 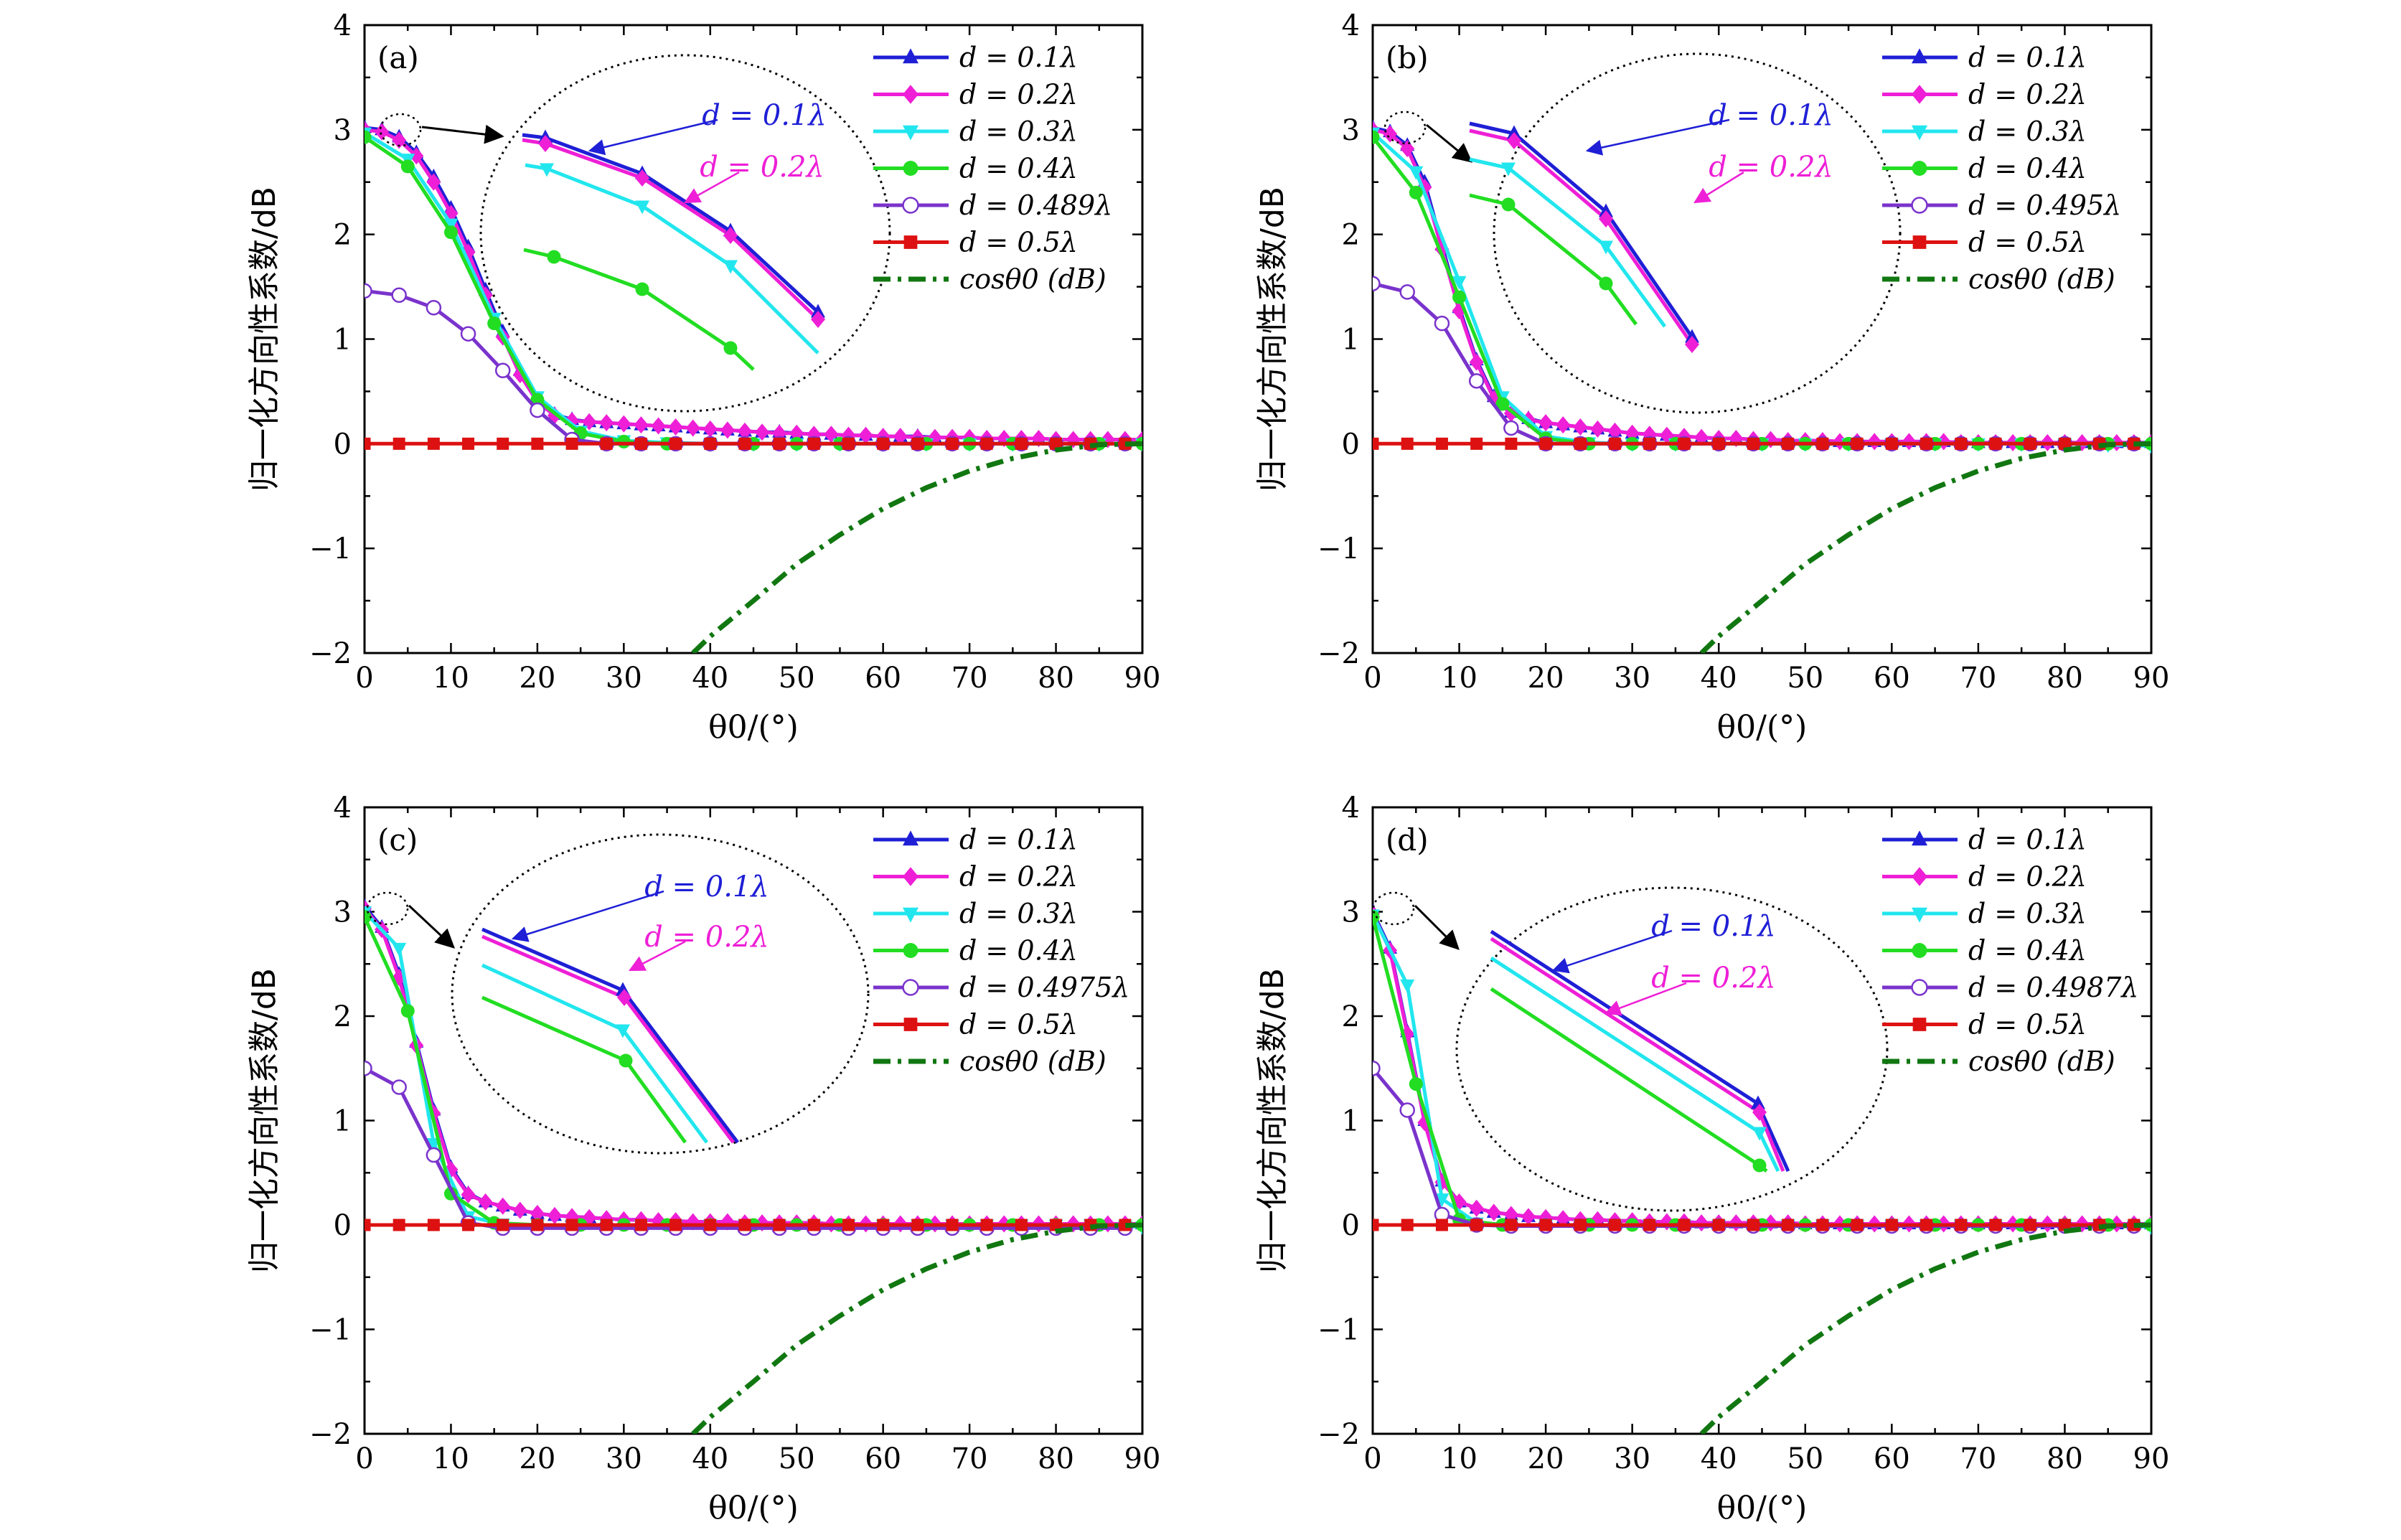 What do you see at coordinates (1892, 1458) in the screenshot?
I see `x-tick-label: 60` at bounding box center [1892, 1458].